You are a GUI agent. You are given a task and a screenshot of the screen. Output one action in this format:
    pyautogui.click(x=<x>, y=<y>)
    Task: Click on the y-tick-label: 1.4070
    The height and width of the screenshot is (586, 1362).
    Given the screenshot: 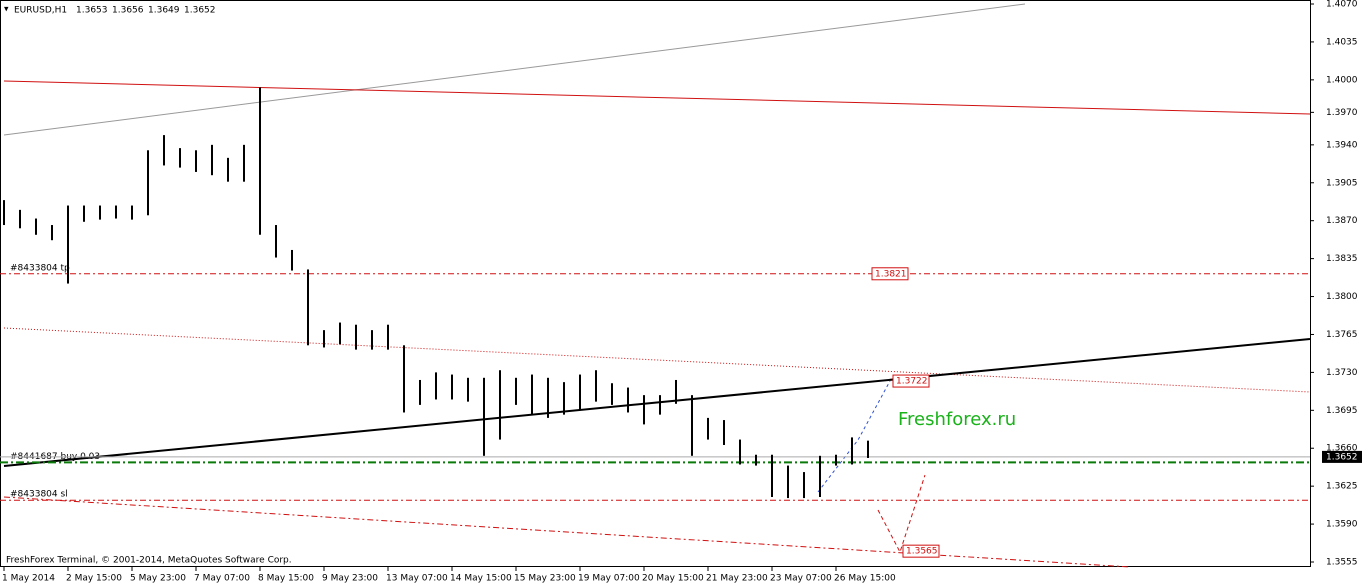 What is the action you would take?
    pyautogui.click(x=1342, y=5)
    